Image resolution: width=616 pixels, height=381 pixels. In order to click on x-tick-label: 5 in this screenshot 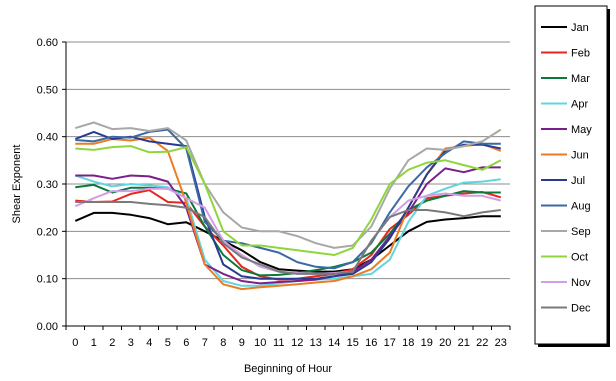, I will do `click(168, 343)`.